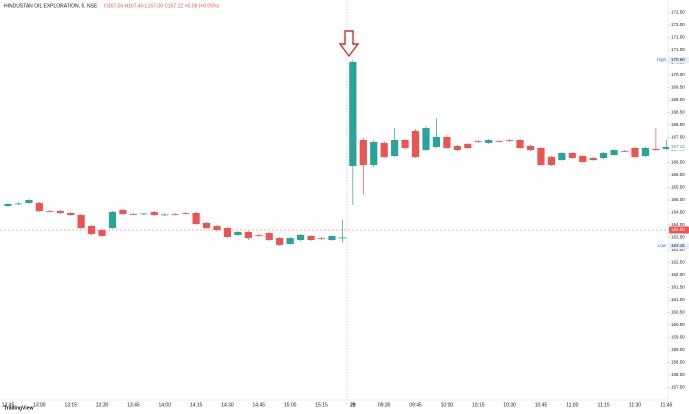 Image resolution: width=689 pixels, height=414 pixels. What do you see at coordinates (678, 162) in the screenshot?
I see `y-tick-label: 166.50` at bounding box center [678, 162].